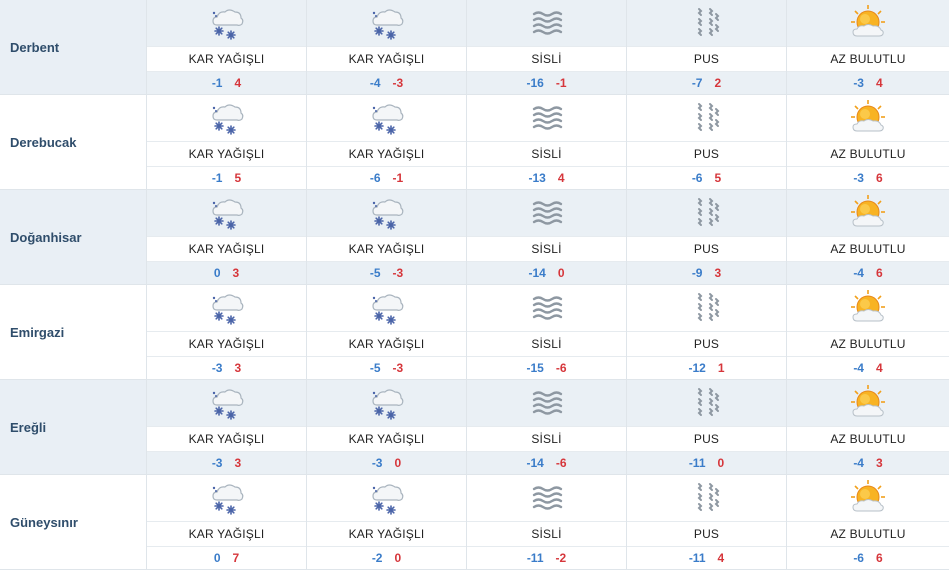 The image size is (949, 571). What do you see at coordinates (868, 273) in the screenshot?
I see `temperature-range: -4 6` at bounding box center [868, 273].